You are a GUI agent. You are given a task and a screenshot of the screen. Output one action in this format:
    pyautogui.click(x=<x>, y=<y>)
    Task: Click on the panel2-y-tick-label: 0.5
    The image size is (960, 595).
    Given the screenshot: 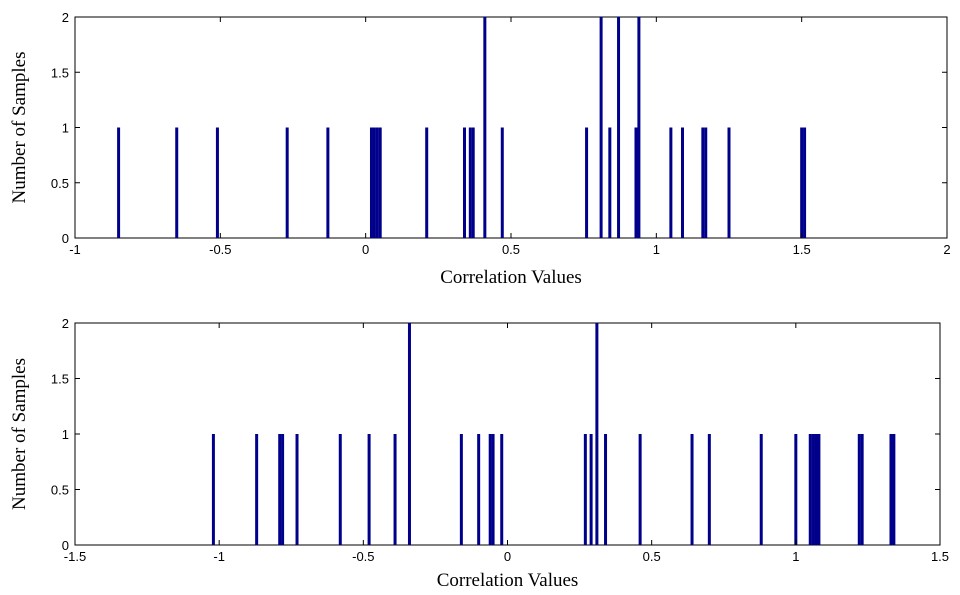 What is the action you would take?
    pyautogui.click(x=60, y=490)
    